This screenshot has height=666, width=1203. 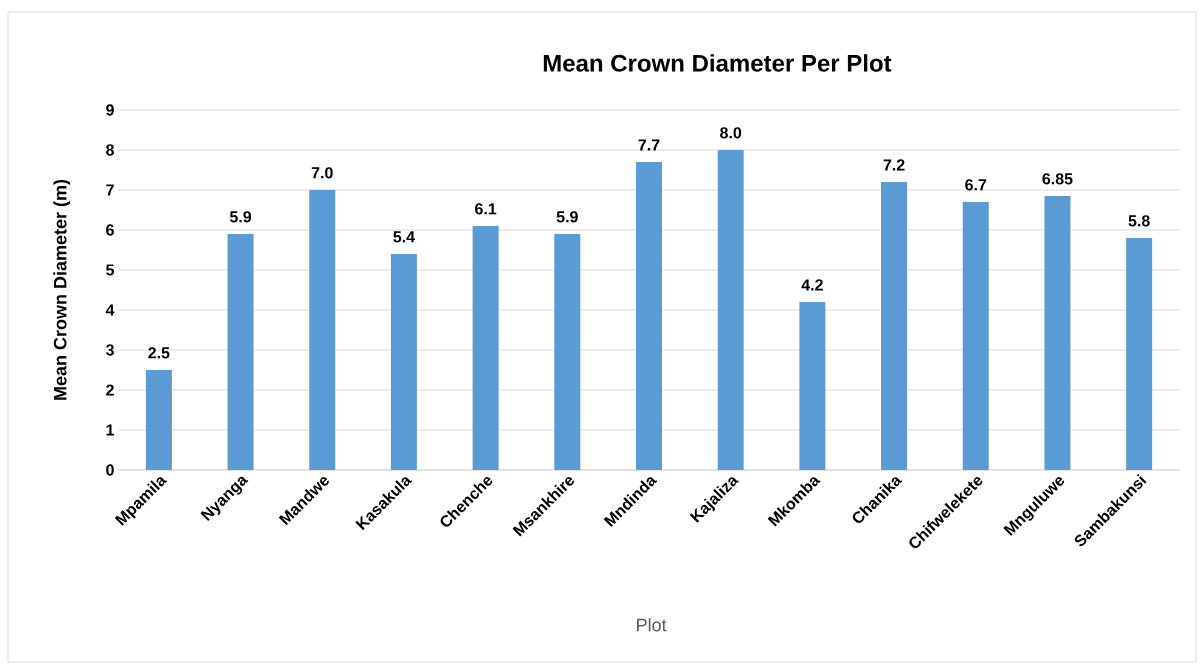 I want to click on data-label: 7.2, so click(x=894, y=165).